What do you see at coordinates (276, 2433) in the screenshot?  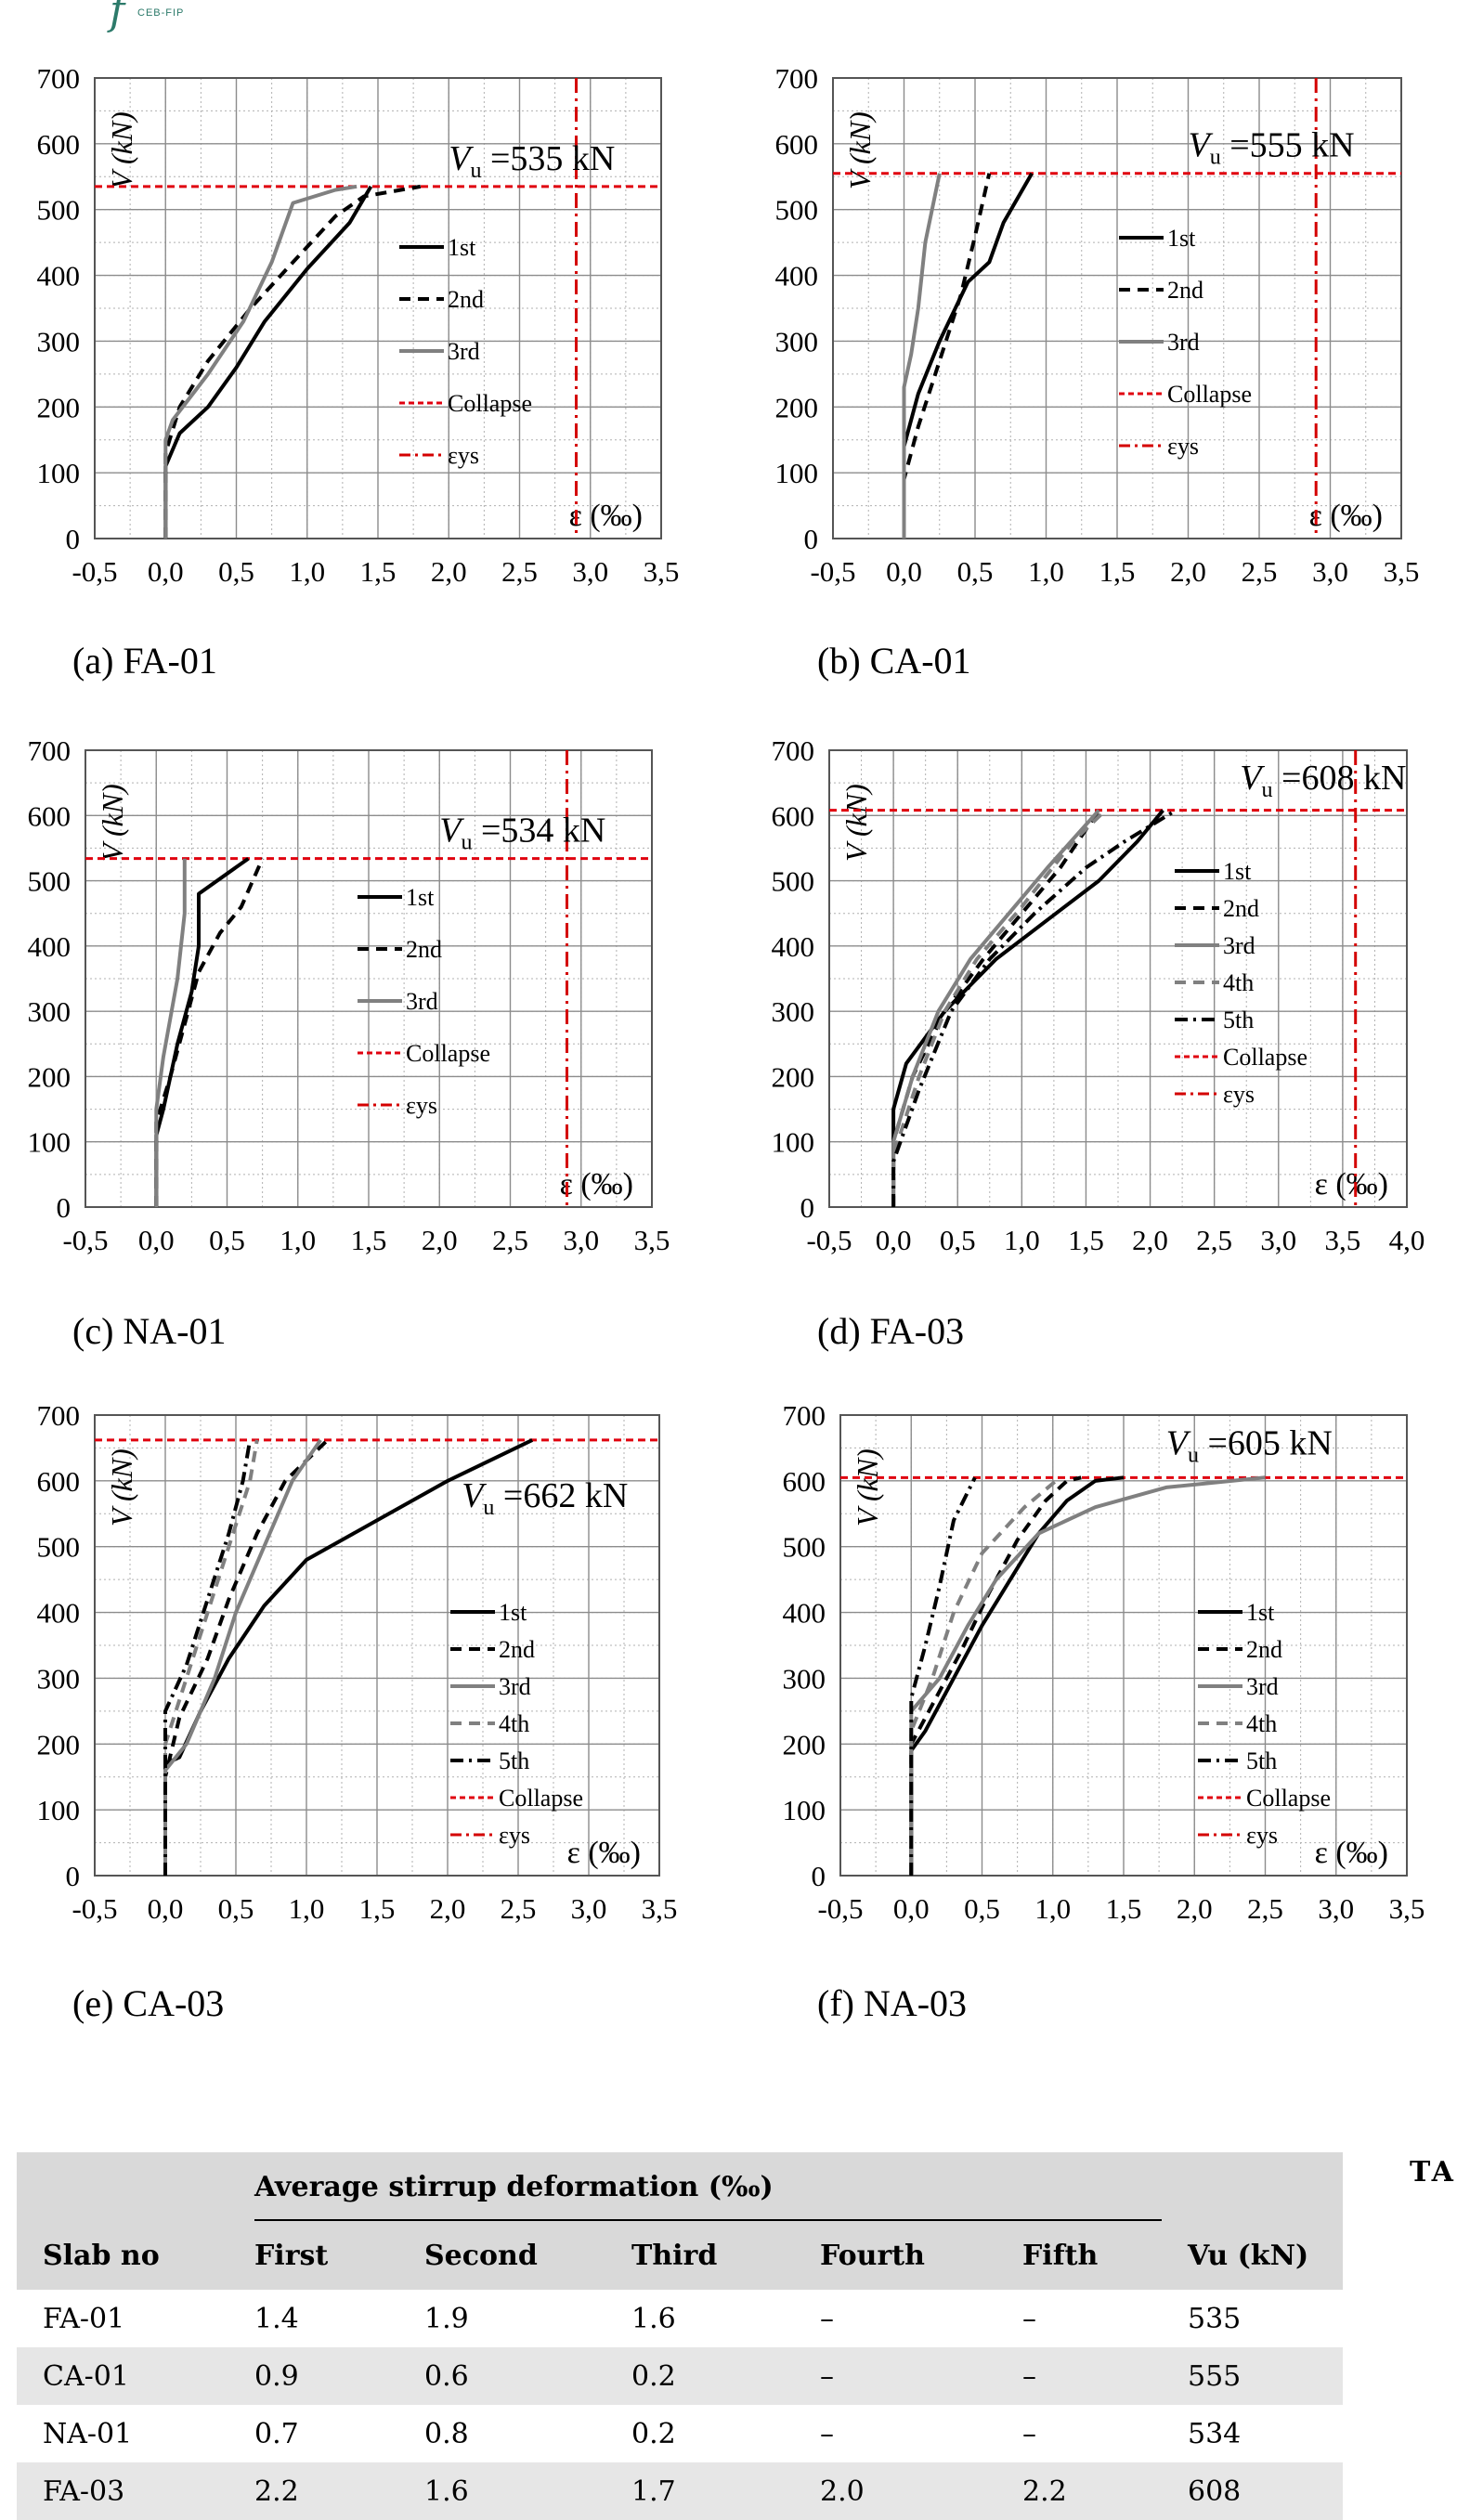 I see `table-cell: 0.7` at bounding box center [276, 2433].